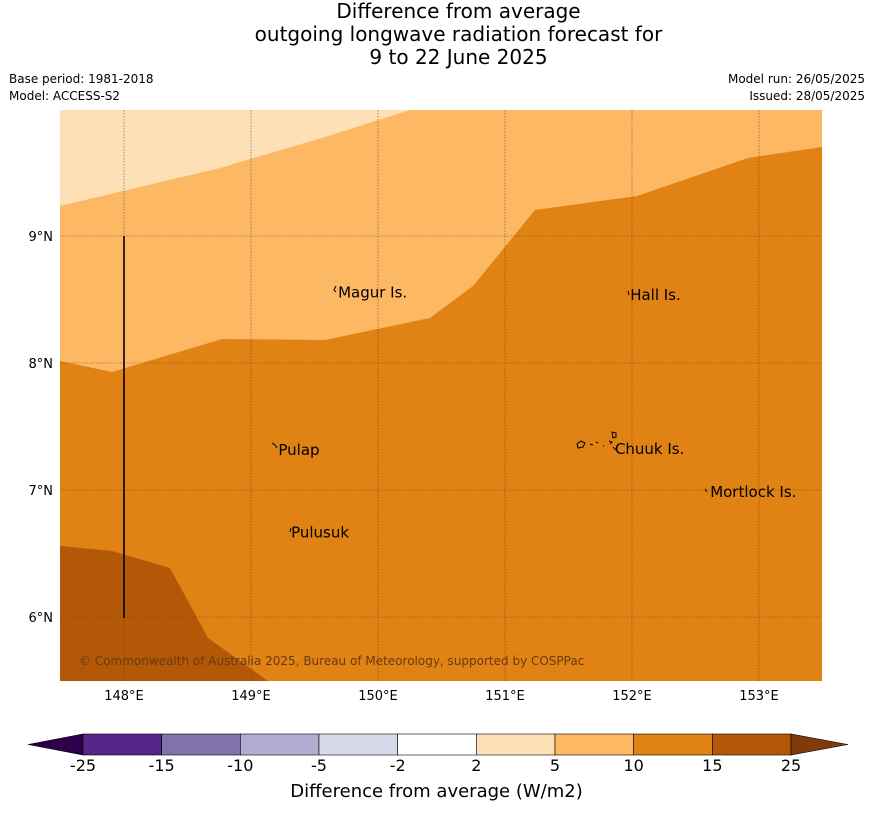  What do you see at coordinates (41, 618) in the screenshot?
I see `latitude-label: 6°N` at bounding box center [41, 618].